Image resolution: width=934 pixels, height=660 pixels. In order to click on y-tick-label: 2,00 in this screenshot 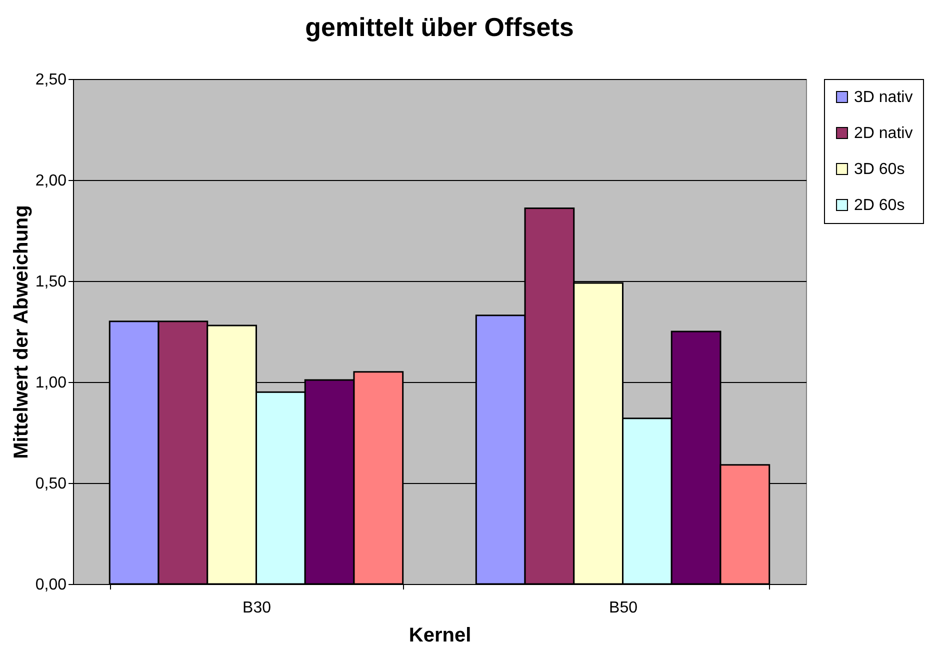, I will do `click(51, 181)`.